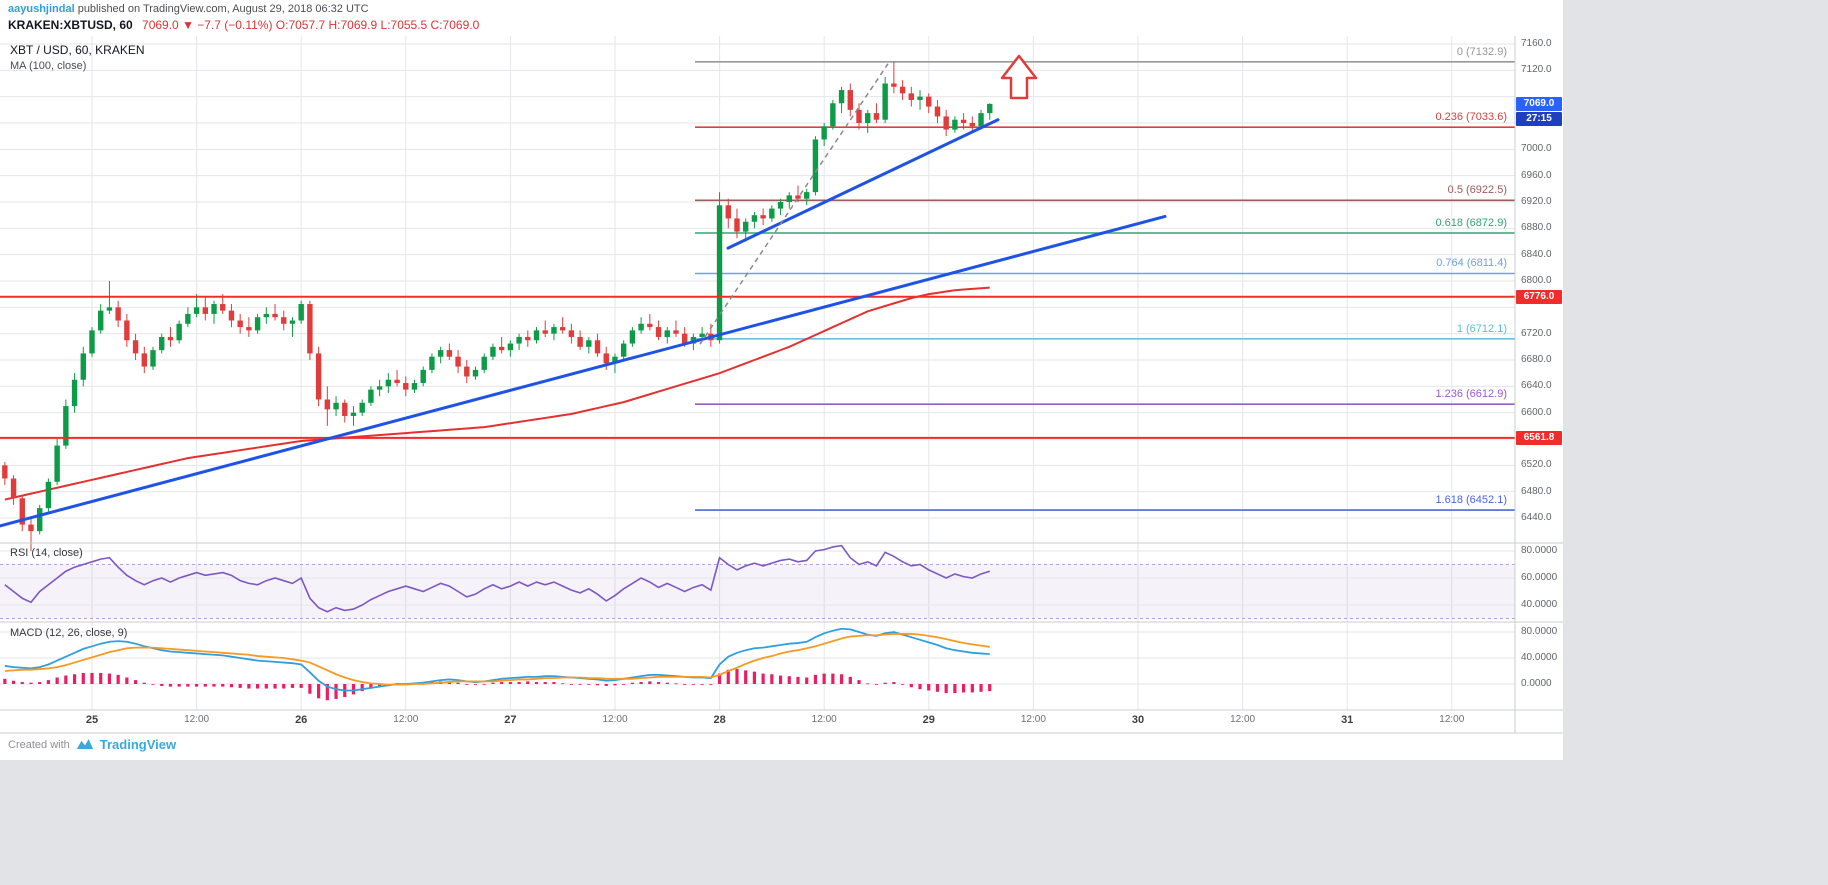 The width and height of the screenshot is (1828, 885). What do you see at coordinates (84, 744) in the screenshot?
I see `tradingview-logo-icon` at bounding box center [84, 744].